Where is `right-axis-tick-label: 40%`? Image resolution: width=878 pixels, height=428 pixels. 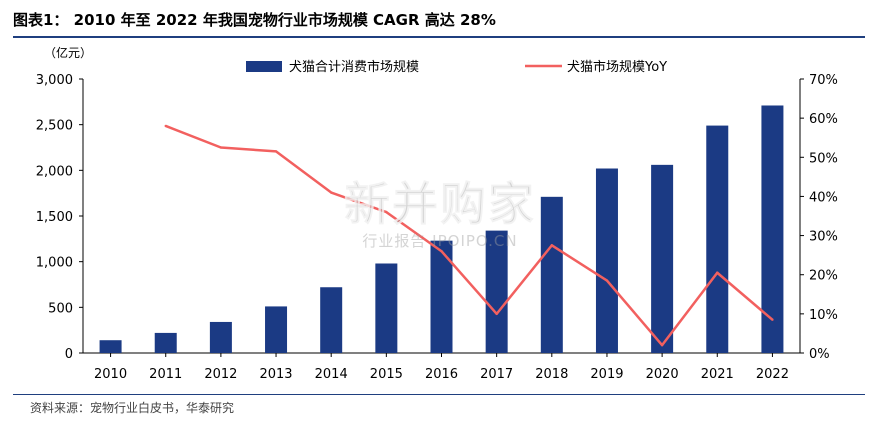
right-axis-tick-label: 40% is located at coordinates (823, 197).